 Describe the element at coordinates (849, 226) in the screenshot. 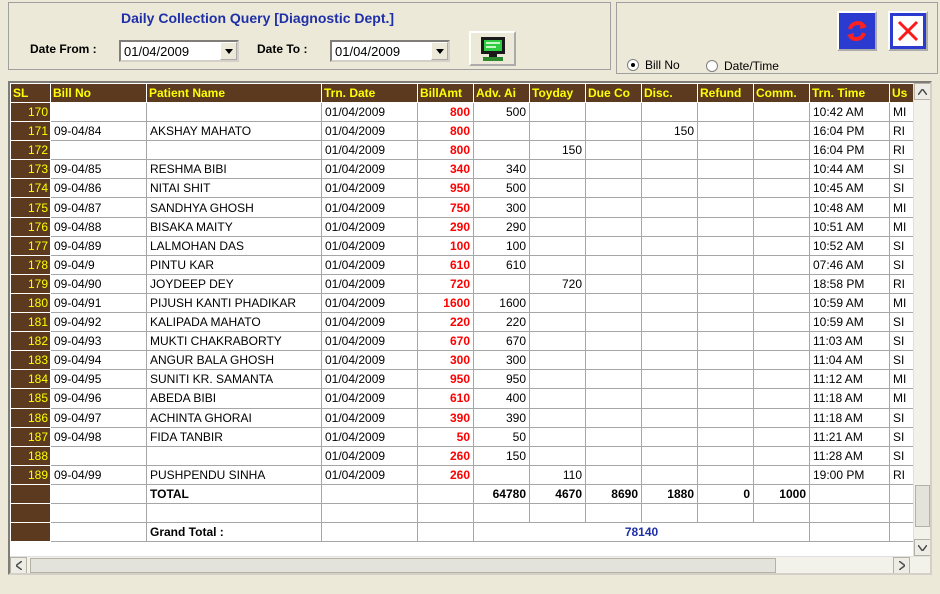

I see `cell-time: 10:51 AM` at that location.